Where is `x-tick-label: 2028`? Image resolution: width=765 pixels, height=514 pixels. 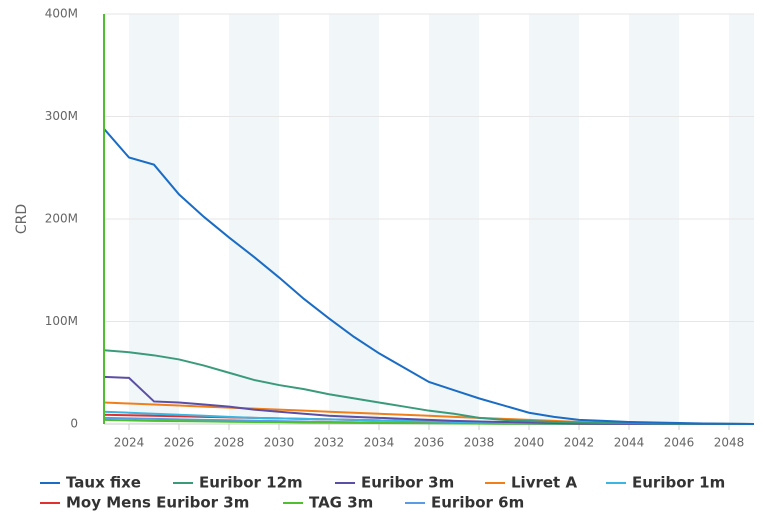 x-tick-label: 2028 is located at coordinates (229, 443).